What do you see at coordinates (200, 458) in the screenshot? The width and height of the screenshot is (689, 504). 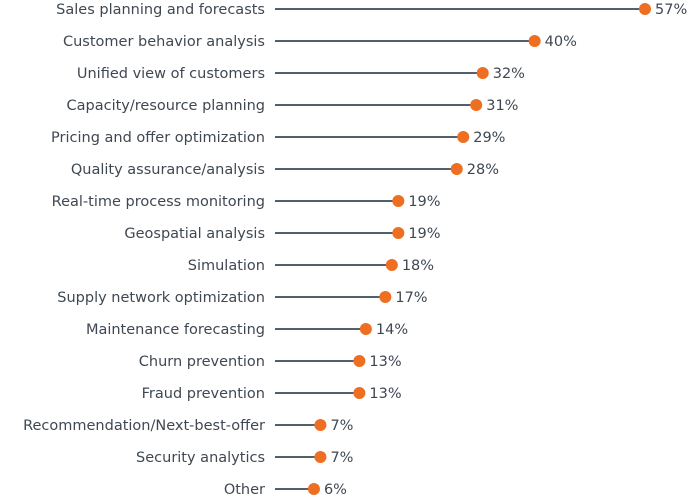 I see `category-label: Security analytics` at bounding box center [200, 458].